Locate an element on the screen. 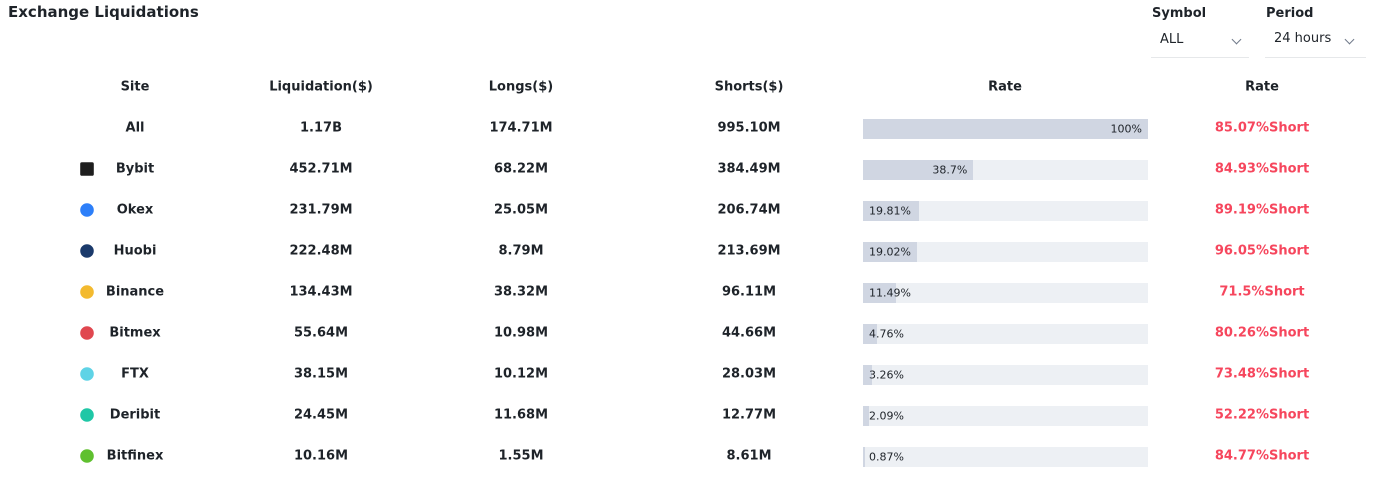 The height and width of the screenshot is (487, 1375). short-rate: 84.77%Short is located at coordinates (1262, 456).